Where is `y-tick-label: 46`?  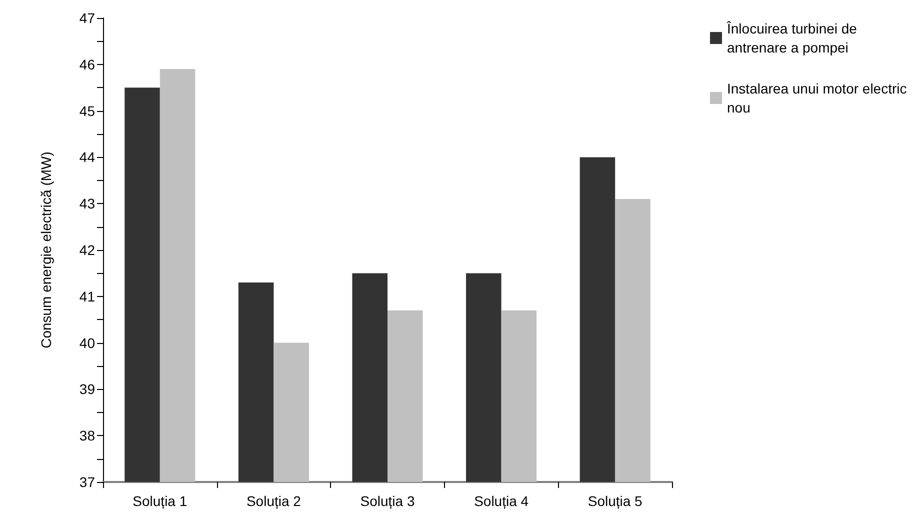
y-tick-label: 46 is located at coordinates (87, 64).